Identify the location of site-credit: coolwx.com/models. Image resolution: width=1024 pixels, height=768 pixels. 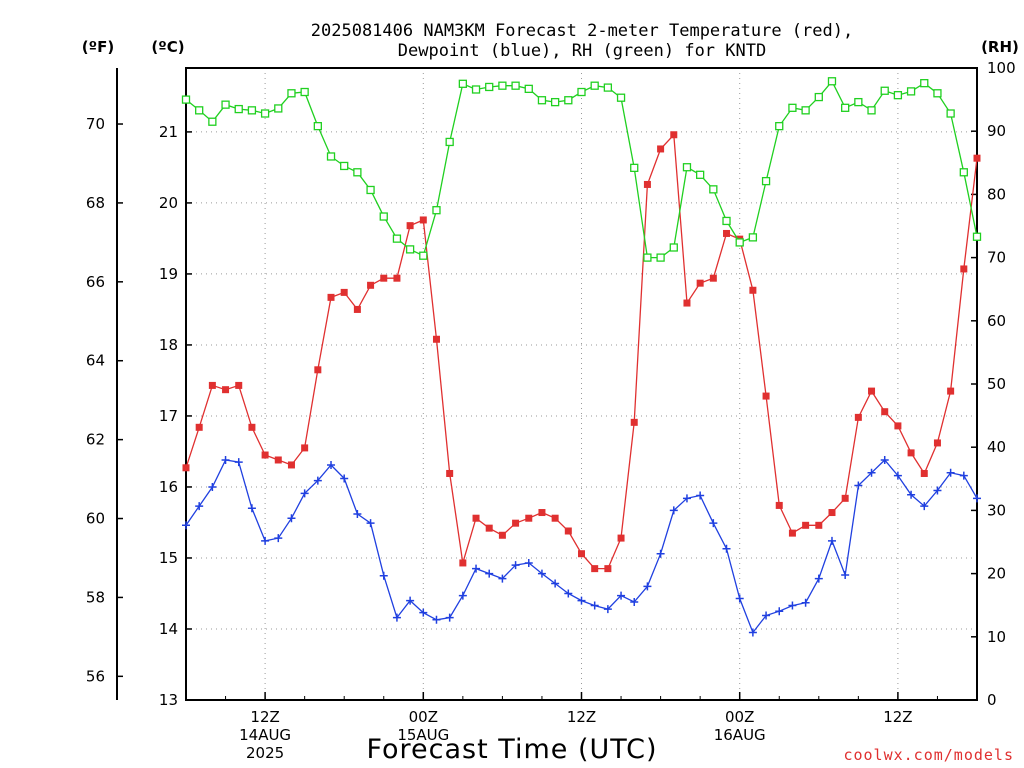
(928, 755).